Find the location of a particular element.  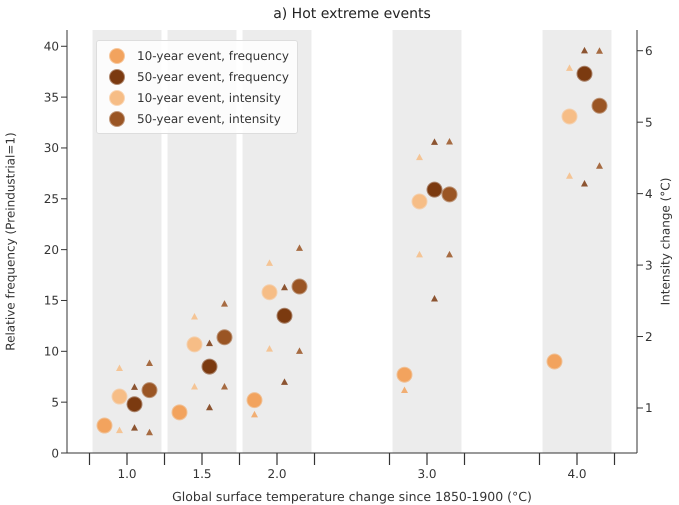

y2-tick-label: 4 is located at coordinates (649, 193).